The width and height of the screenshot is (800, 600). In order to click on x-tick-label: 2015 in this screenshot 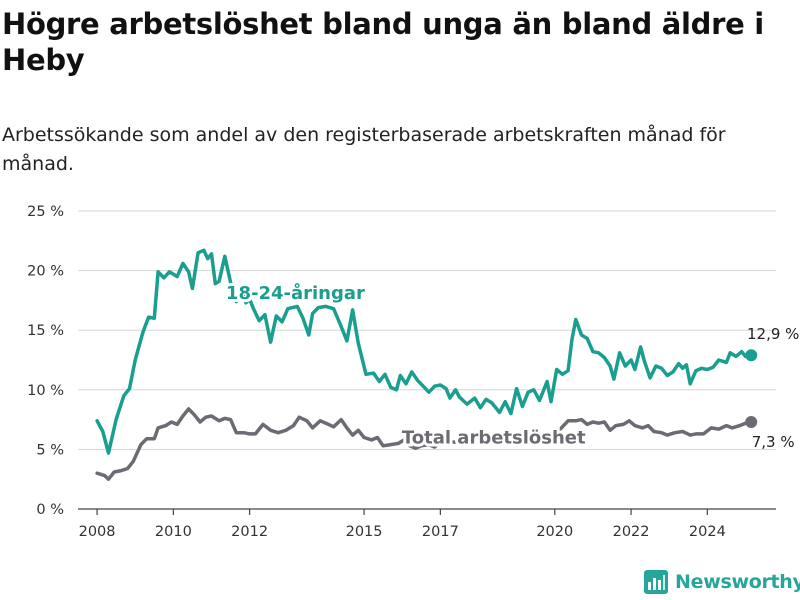, I will do `click(364, 532)`.